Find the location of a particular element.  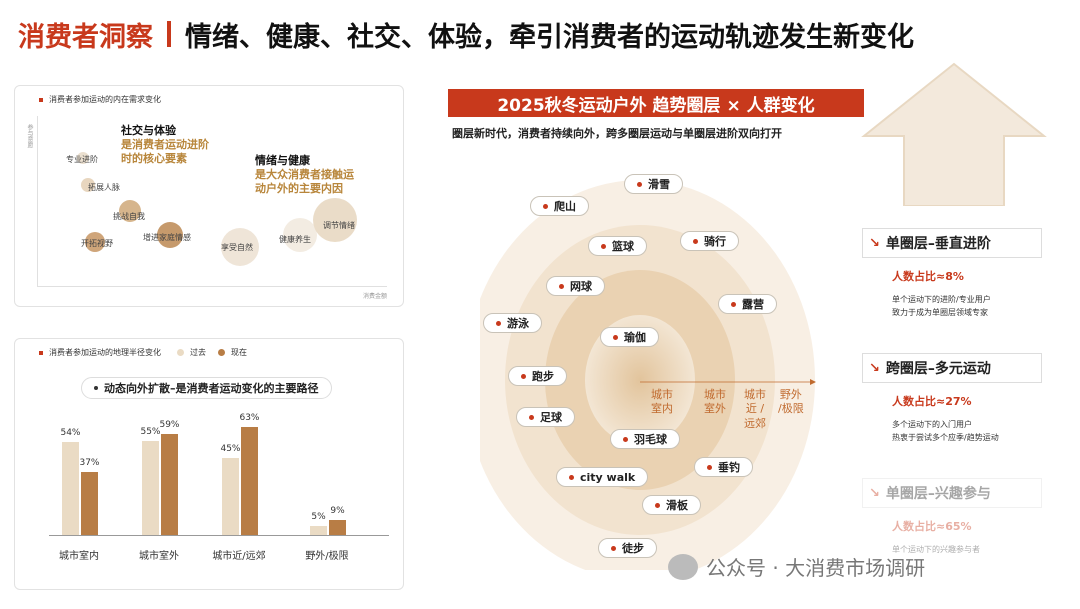

watermark: 公众号 · 大消费市场调研 is located at coordinates (796, 566).